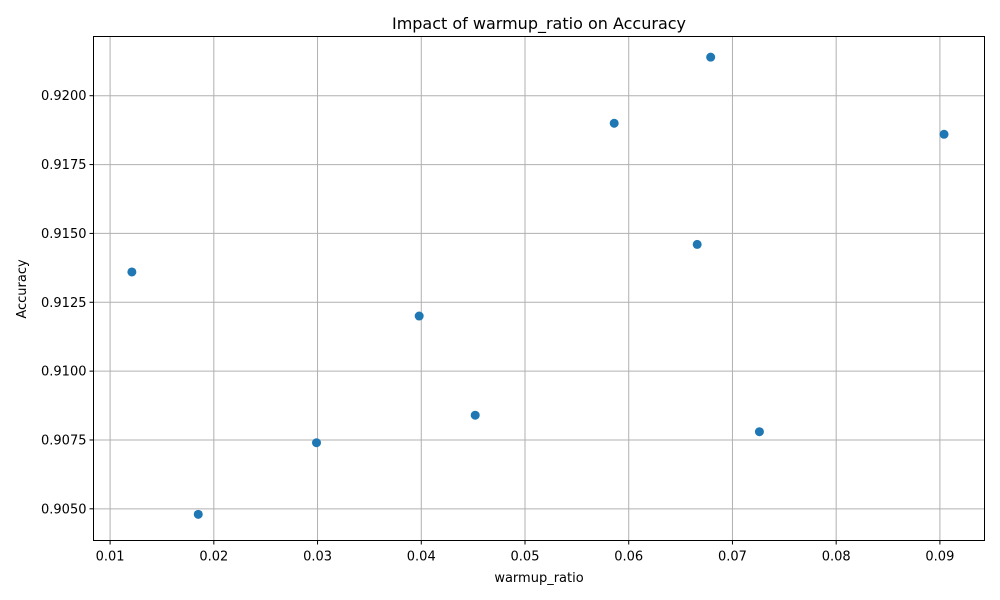 This screenshot has width=1000, height=600. Describe the element at coordinates (213, 557) in the screenshot. I see `x-tick-label: 0.02` at that location.